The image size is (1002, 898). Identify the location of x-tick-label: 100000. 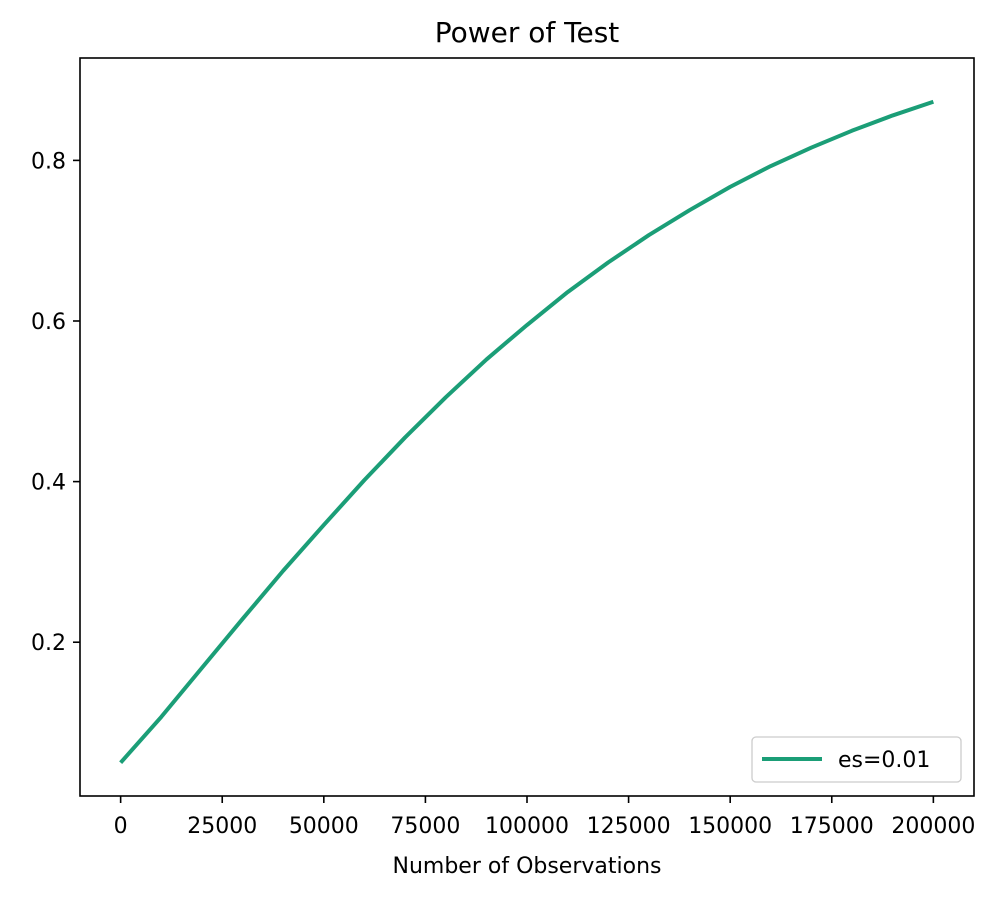
(527, 826).